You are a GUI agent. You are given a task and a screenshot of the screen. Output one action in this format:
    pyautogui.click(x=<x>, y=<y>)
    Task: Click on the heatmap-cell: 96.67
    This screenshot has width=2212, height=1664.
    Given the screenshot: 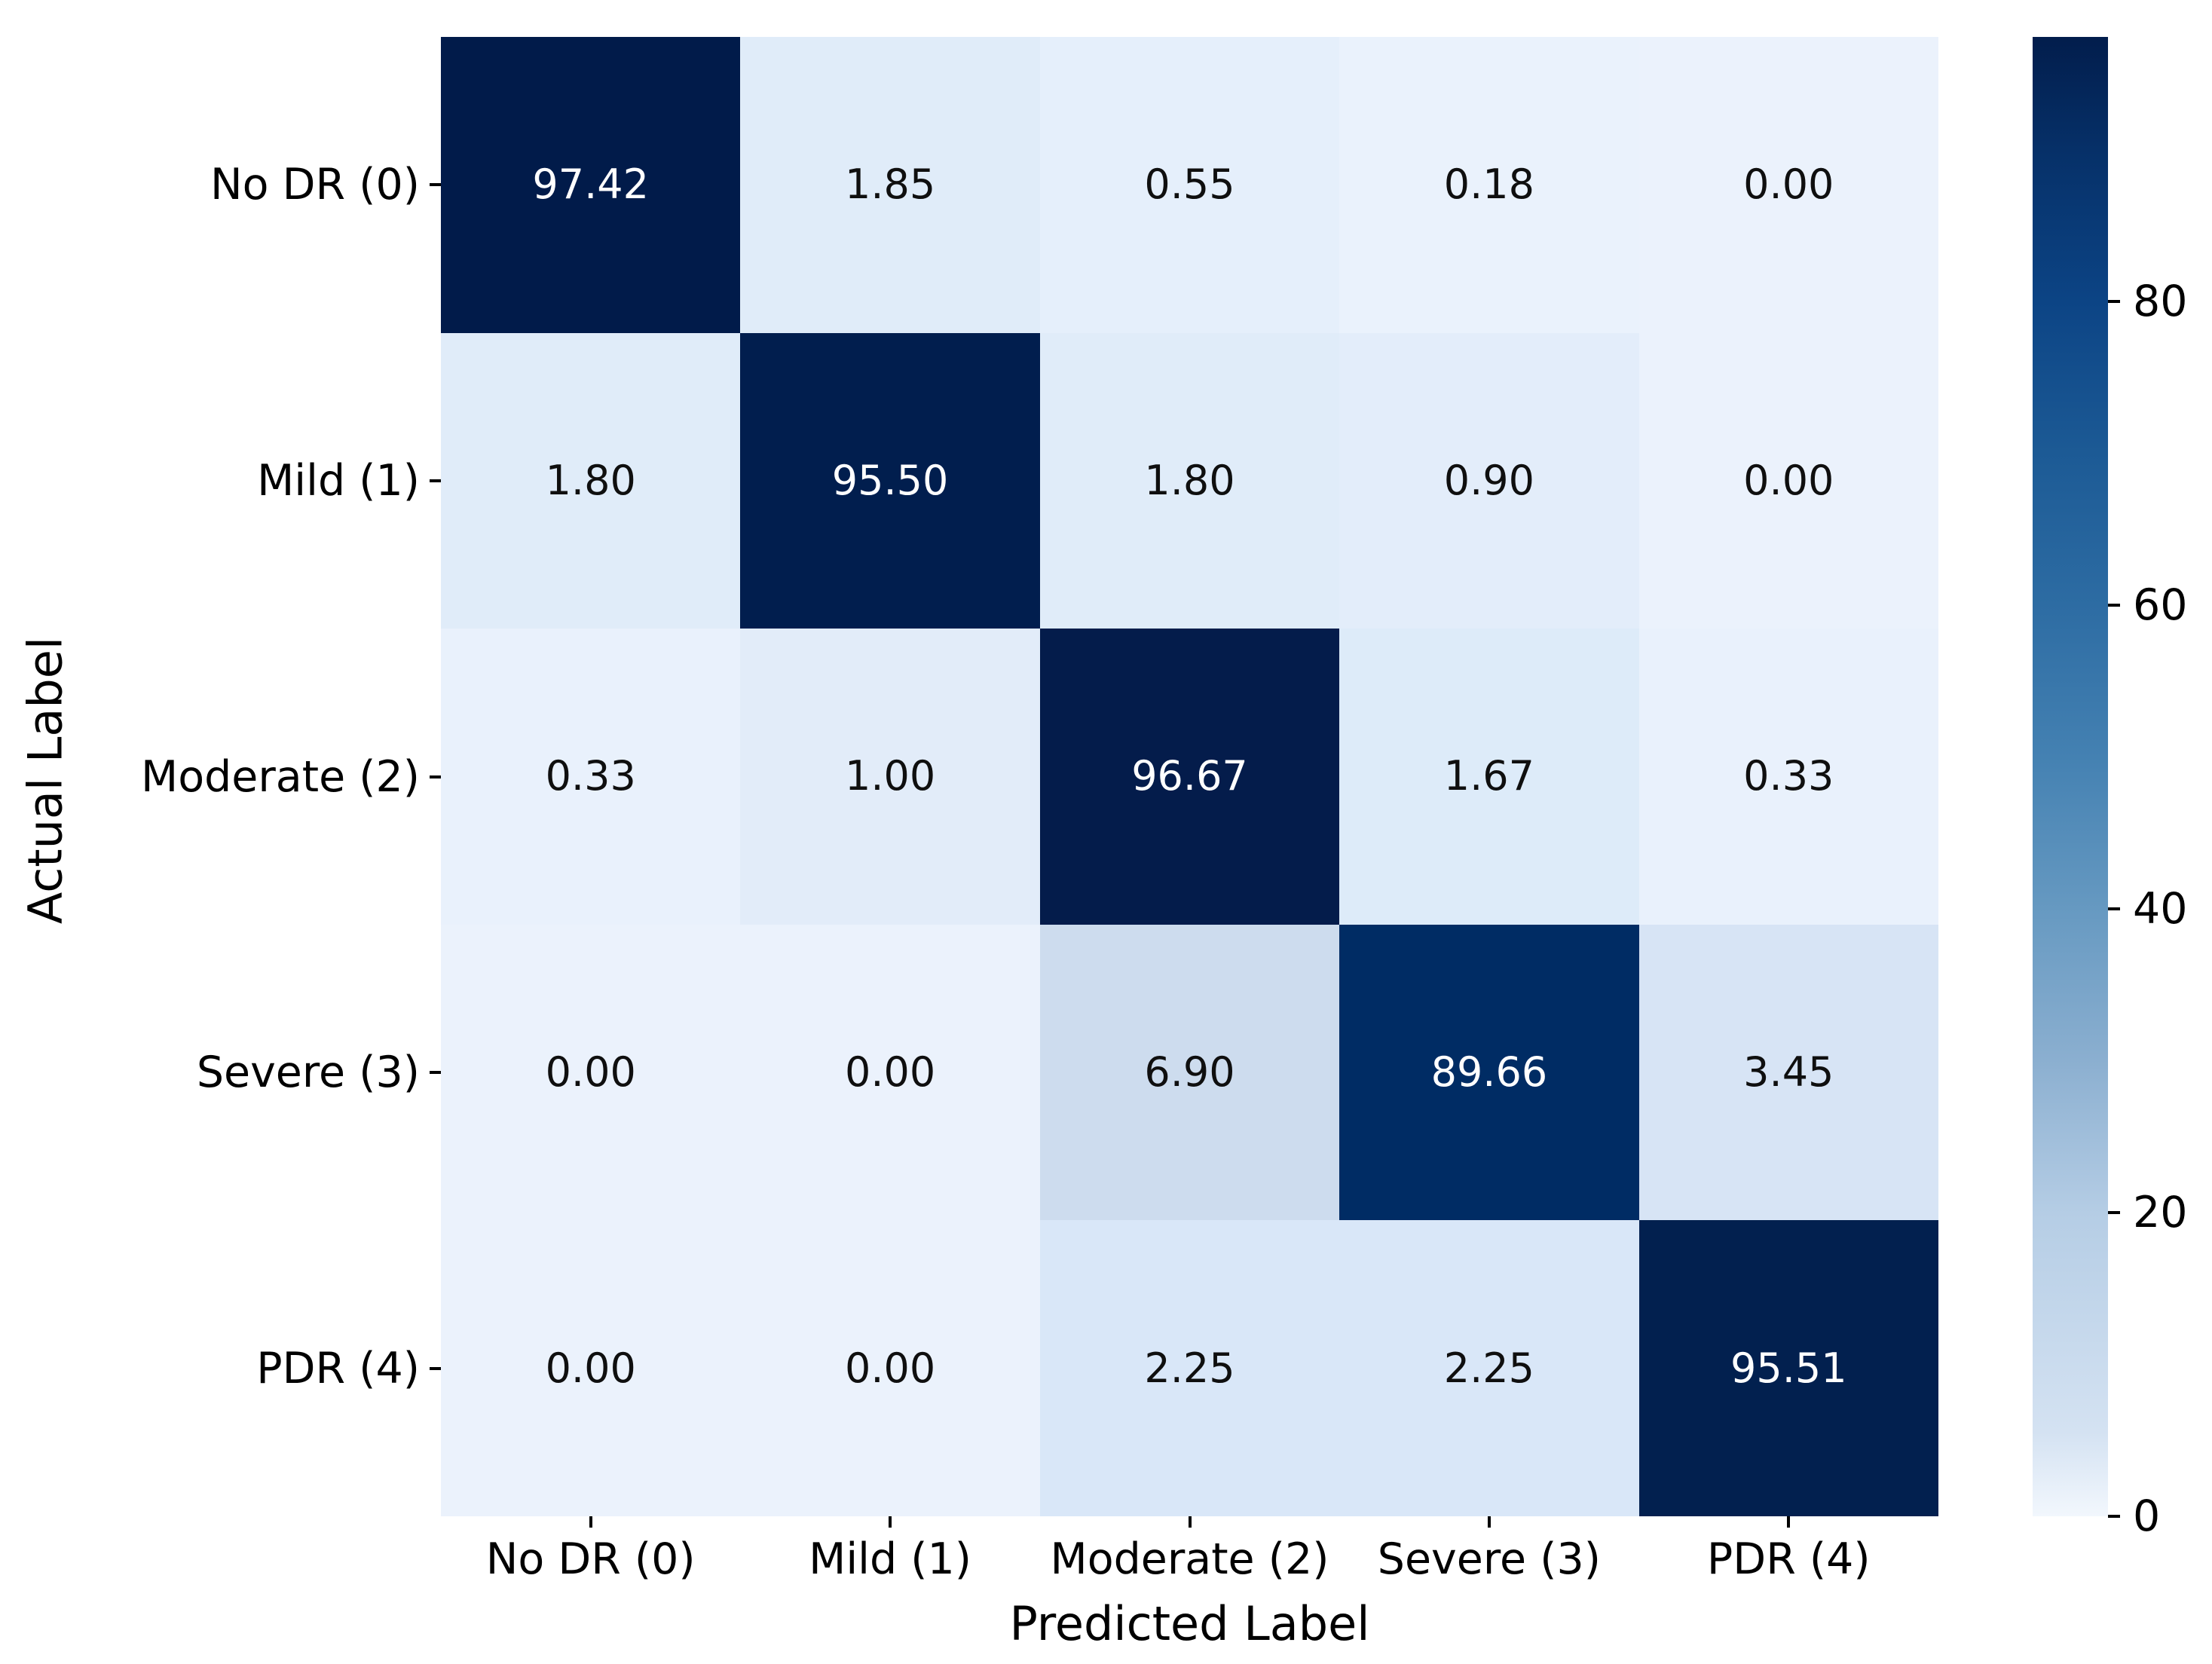 What is the action you would take?
    pyautogui.click(x=1190, y=777)
    